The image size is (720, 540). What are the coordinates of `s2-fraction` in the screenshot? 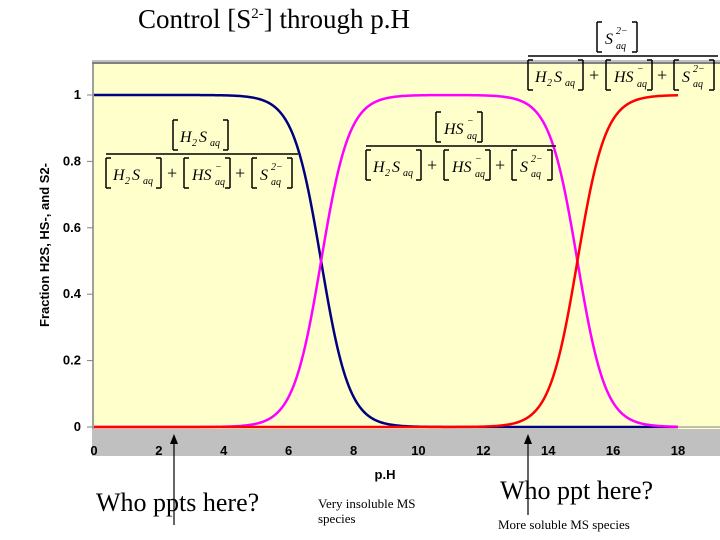 It's located at (623, 55).